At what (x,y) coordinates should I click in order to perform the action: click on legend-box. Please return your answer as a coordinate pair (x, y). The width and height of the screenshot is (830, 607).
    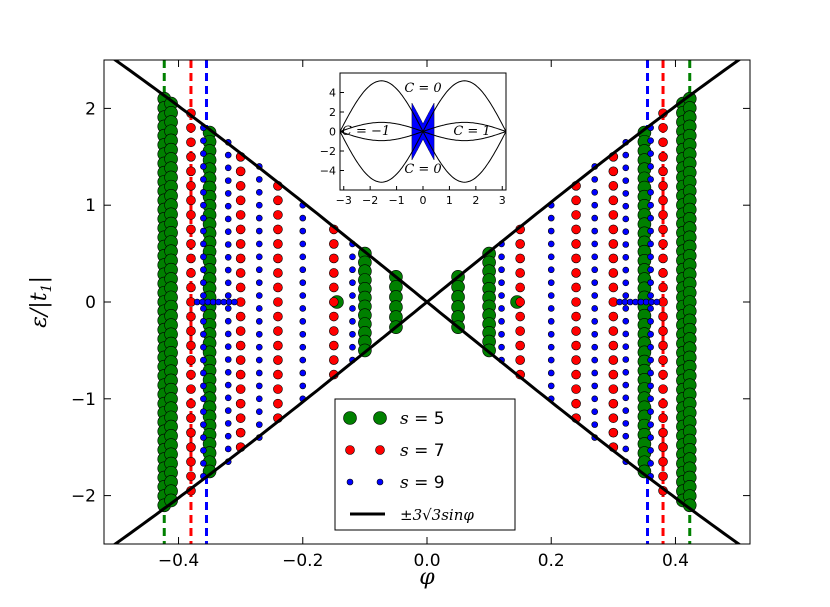
    Looking at the image, I should click on (425, 464).